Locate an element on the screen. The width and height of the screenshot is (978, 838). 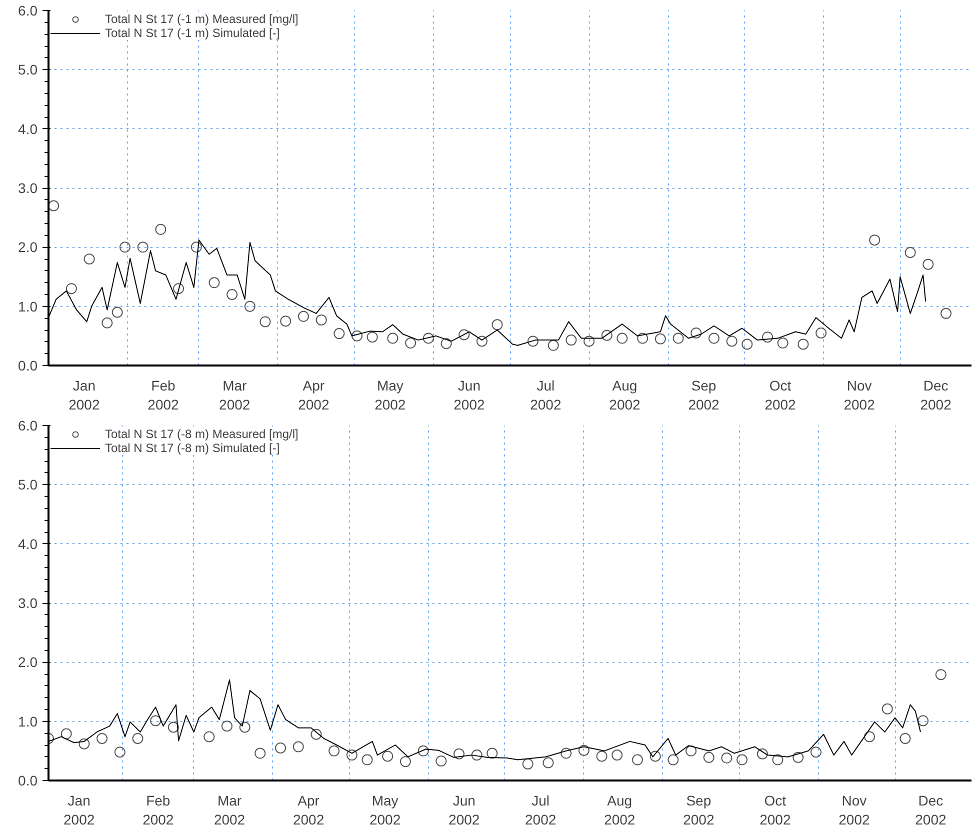
x-tick-label: May 2002 is located at coordinates (390, 395).